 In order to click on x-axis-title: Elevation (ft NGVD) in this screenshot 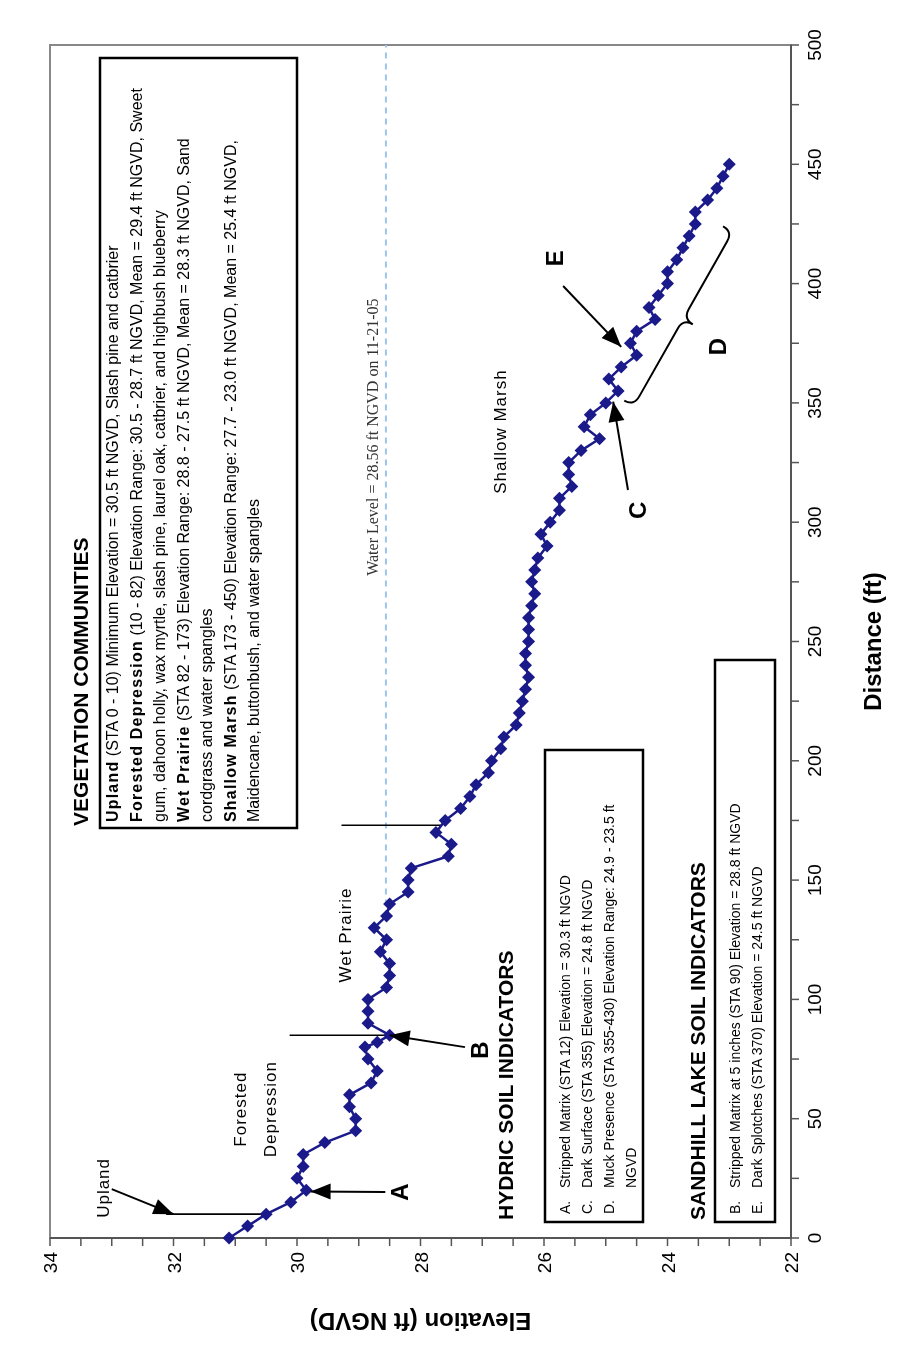, I will do `click(420, 1321)`.